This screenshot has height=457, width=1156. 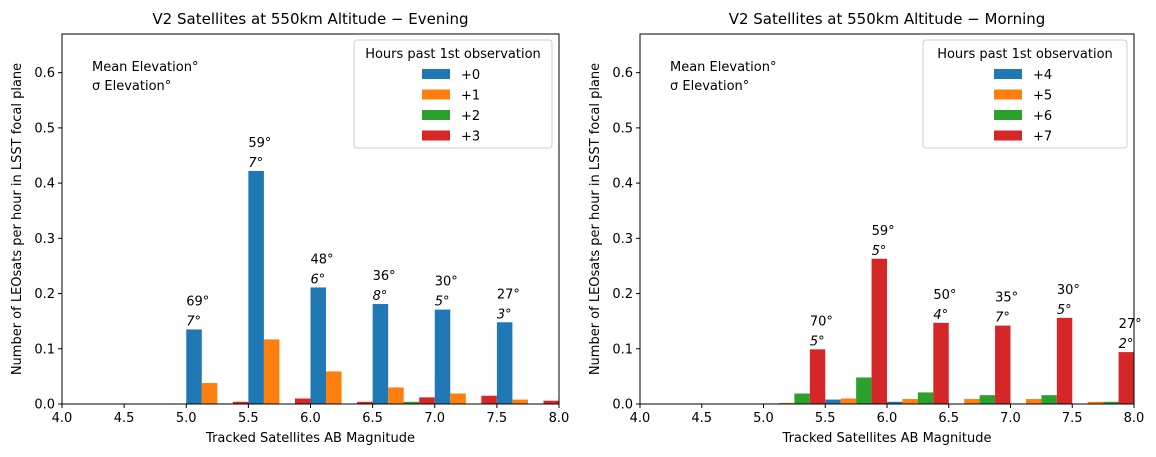 What do you see at coordinates (322, 259) in the screenshot?
I see `mean-elevation-label: 48°` at bounding box center [322, 259].